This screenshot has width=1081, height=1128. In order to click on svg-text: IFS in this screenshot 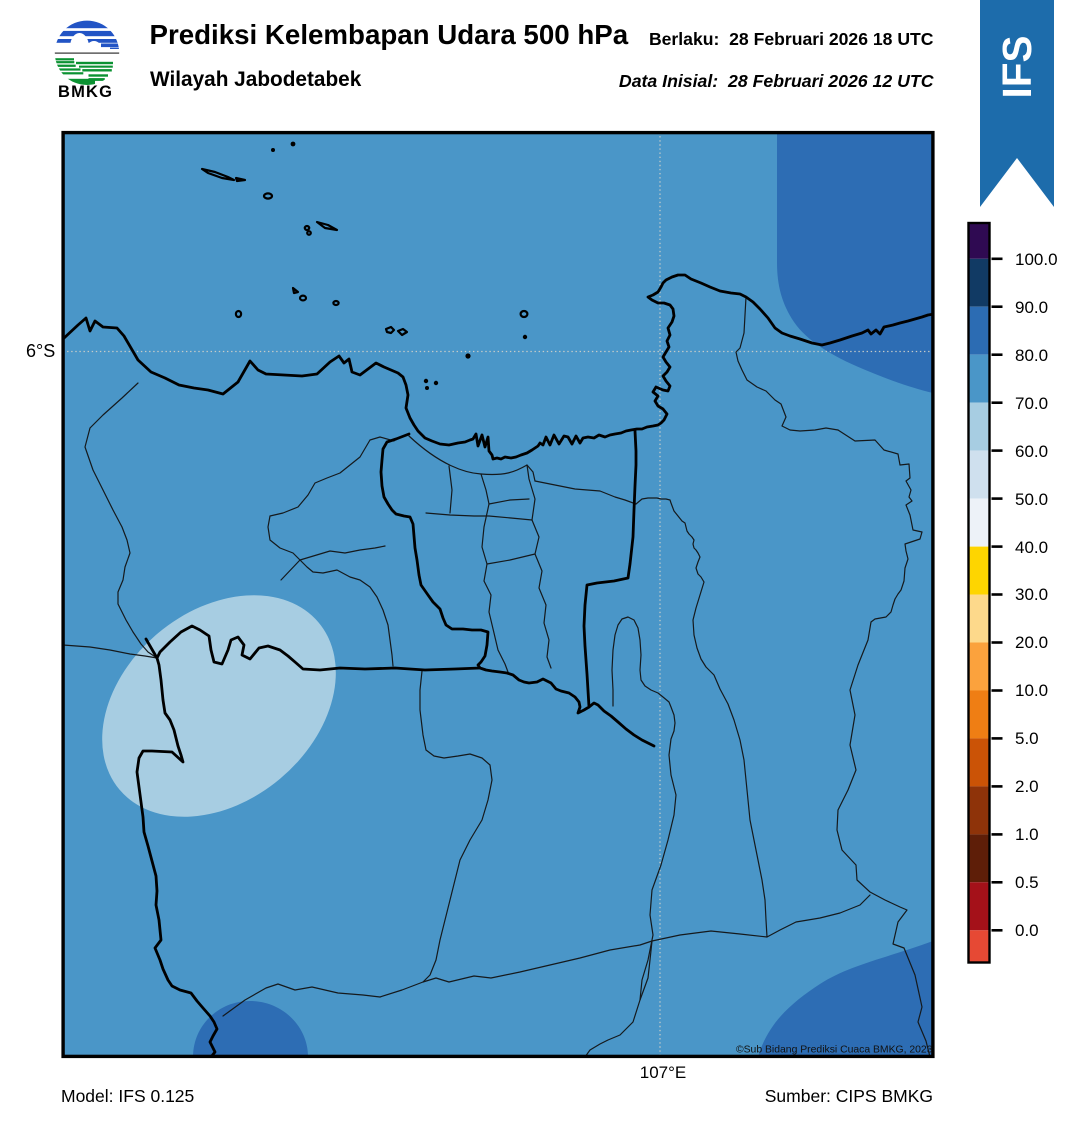, I will do `click(1017, 66)`.